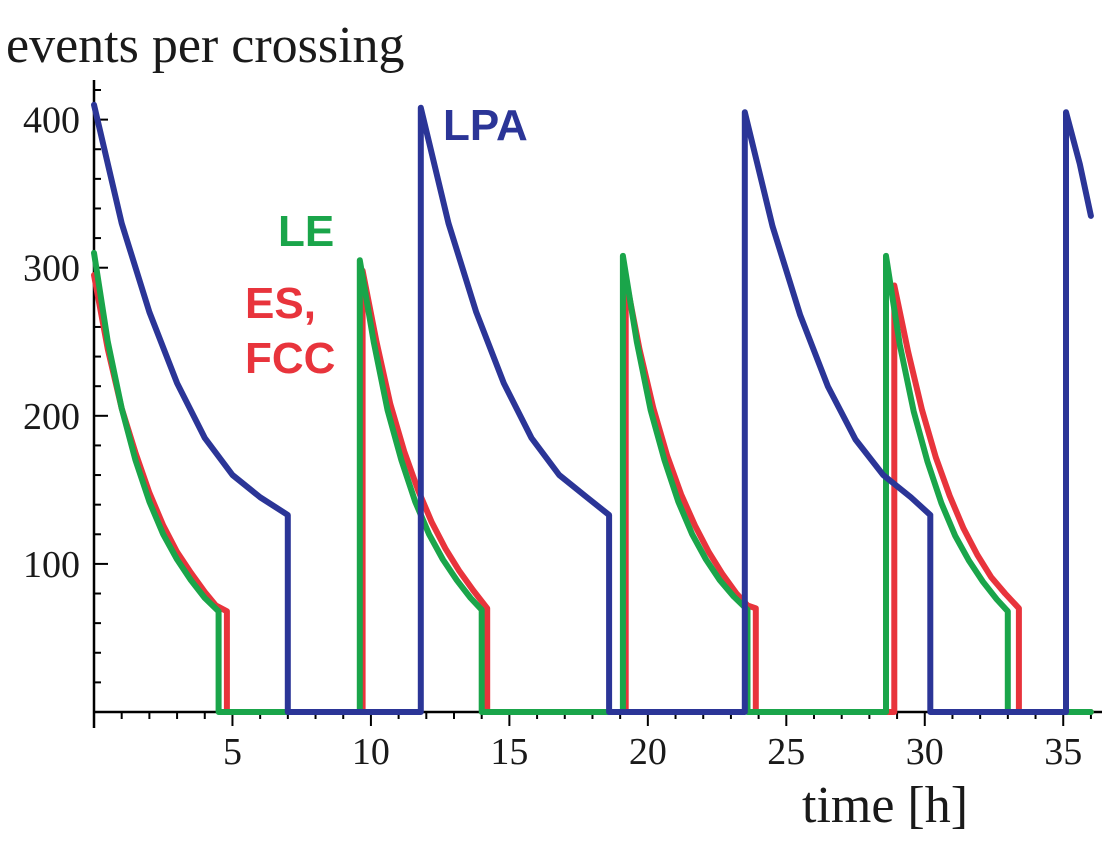 The height and width of the screenshot is (841, 1109). What do you see at coordinates (485, 125) in the screenshot?
I see `series-label: LPA` at bounding box center [485, 125].